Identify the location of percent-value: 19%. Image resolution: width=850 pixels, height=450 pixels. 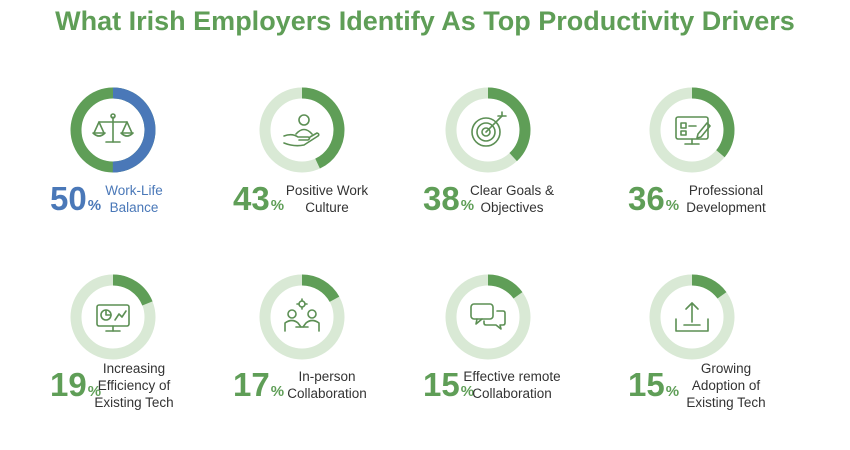
(76, 384).